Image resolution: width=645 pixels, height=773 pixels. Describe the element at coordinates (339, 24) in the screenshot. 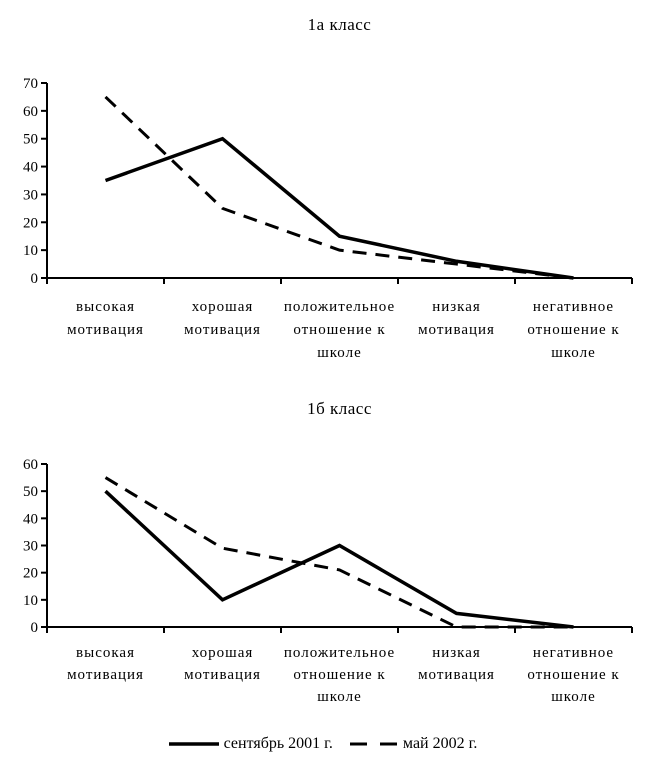

I see `chart-title-1a: 1а класс` at that location.